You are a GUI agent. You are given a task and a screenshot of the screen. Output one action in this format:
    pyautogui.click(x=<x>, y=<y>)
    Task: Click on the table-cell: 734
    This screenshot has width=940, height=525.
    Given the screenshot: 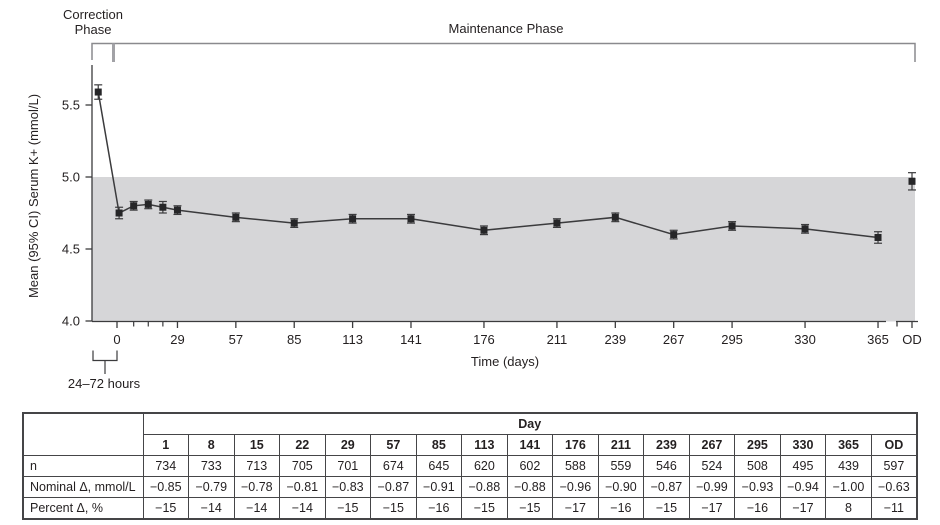 What is the action you would take?
    pyautogui.click(x=166, y=466)
    